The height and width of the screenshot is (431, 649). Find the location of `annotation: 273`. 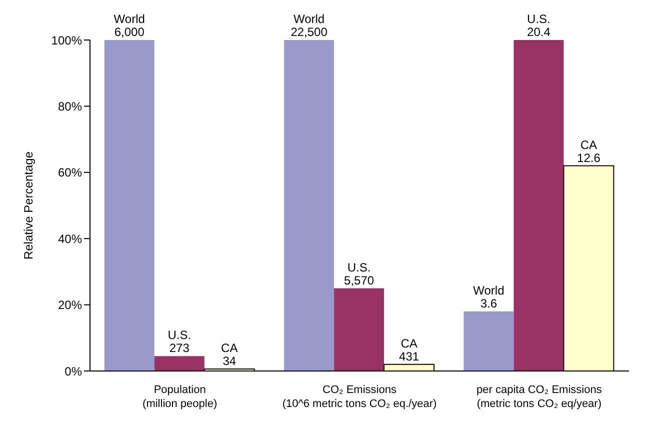

annotation: 273 is located at coordinates (179, 348).